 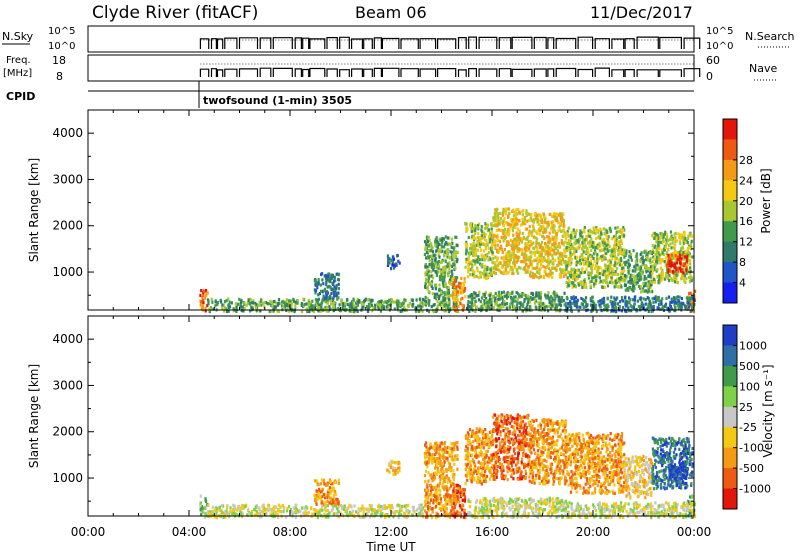 I want to click on freq-panel-frame, so click(x=391, y=68).